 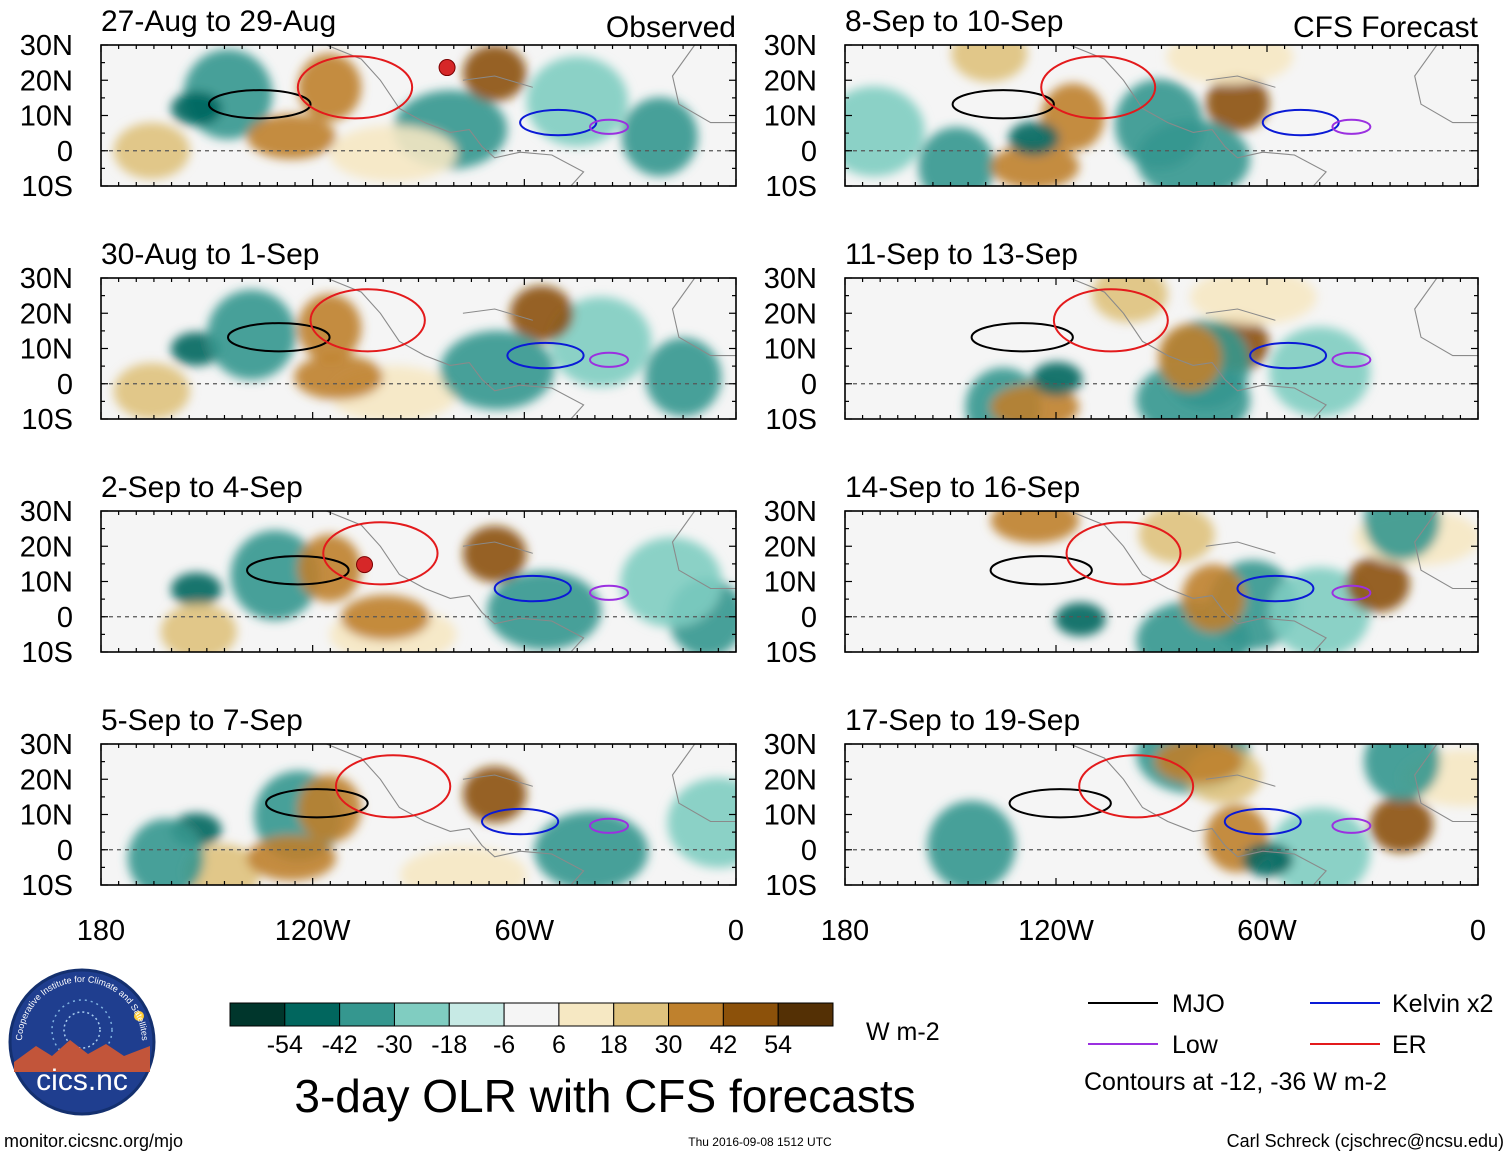 What do you see at coordinates (1365, 1141) in the screenshot?
I see `footer-credit: Carl Schreck (cjschrec@ncsu.edu)` at bounding box center [1365, 1141].